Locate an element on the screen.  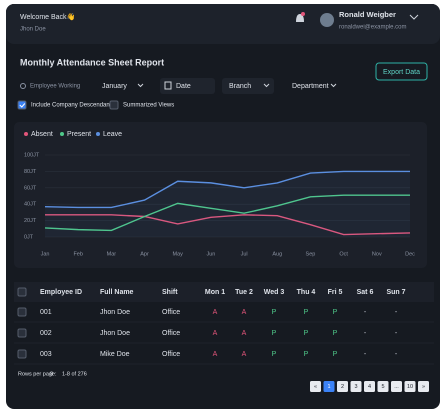
avatar is located at coordinates (327, 20).